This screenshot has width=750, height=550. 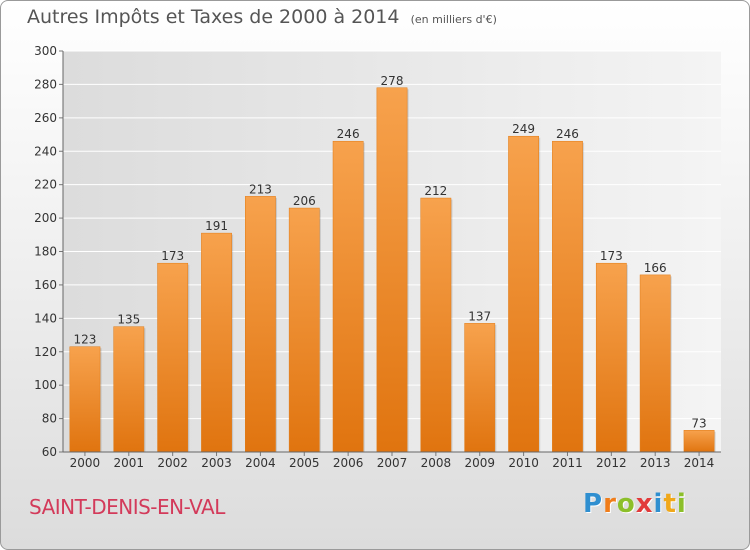 I want to click on x-tick-label: 2007, so click(x=392, y=463).